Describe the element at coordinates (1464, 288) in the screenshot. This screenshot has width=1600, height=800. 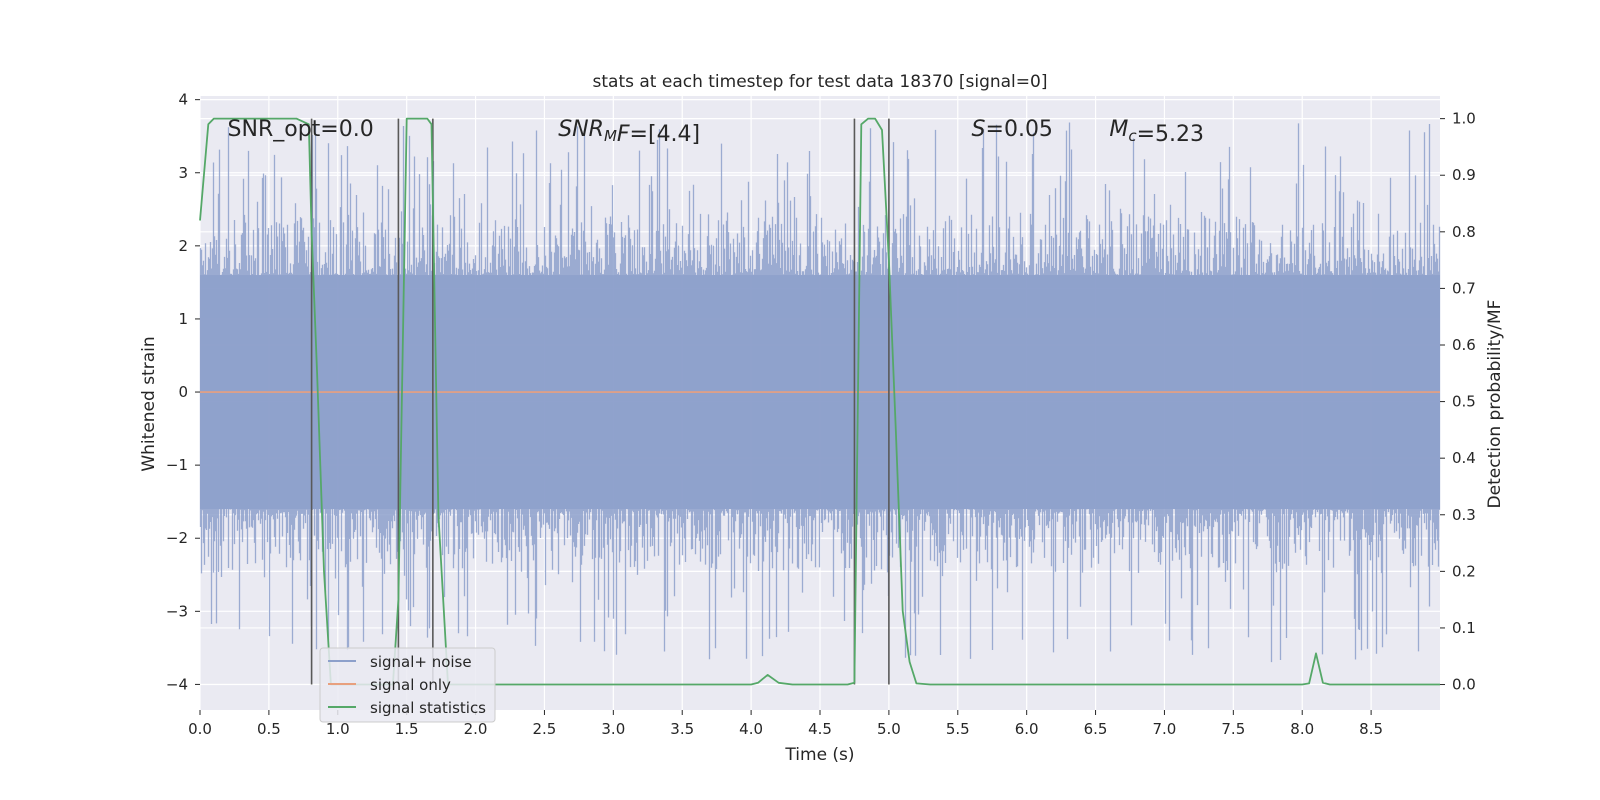
I see `y2-tick-label: 0.7` at that location.